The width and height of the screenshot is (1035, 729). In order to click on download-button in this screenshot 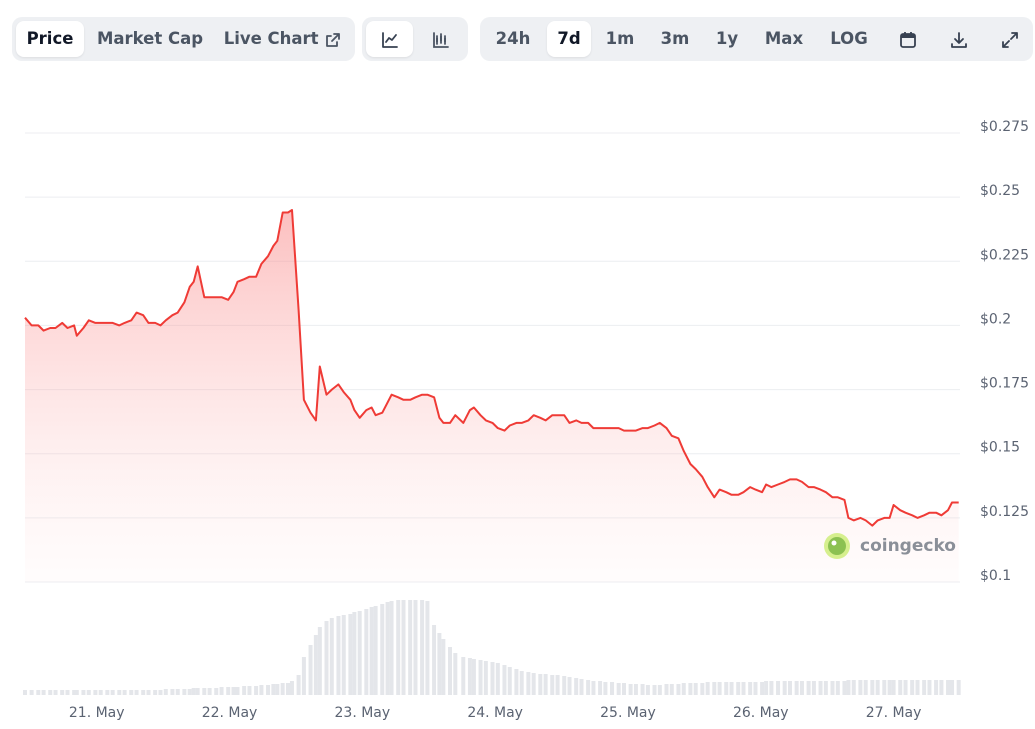, I will do `click(959, 39)`.